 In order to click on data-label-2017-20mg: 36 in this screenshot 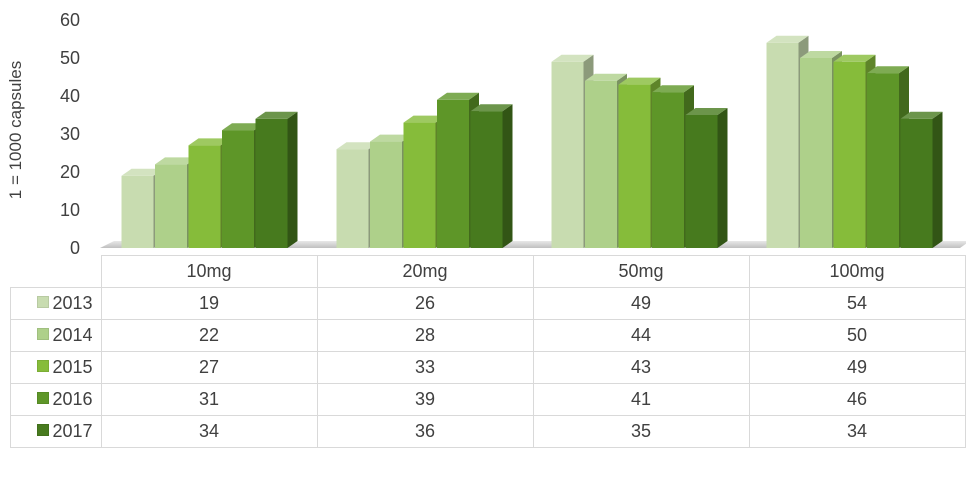, I will do `click(425, 431)`.